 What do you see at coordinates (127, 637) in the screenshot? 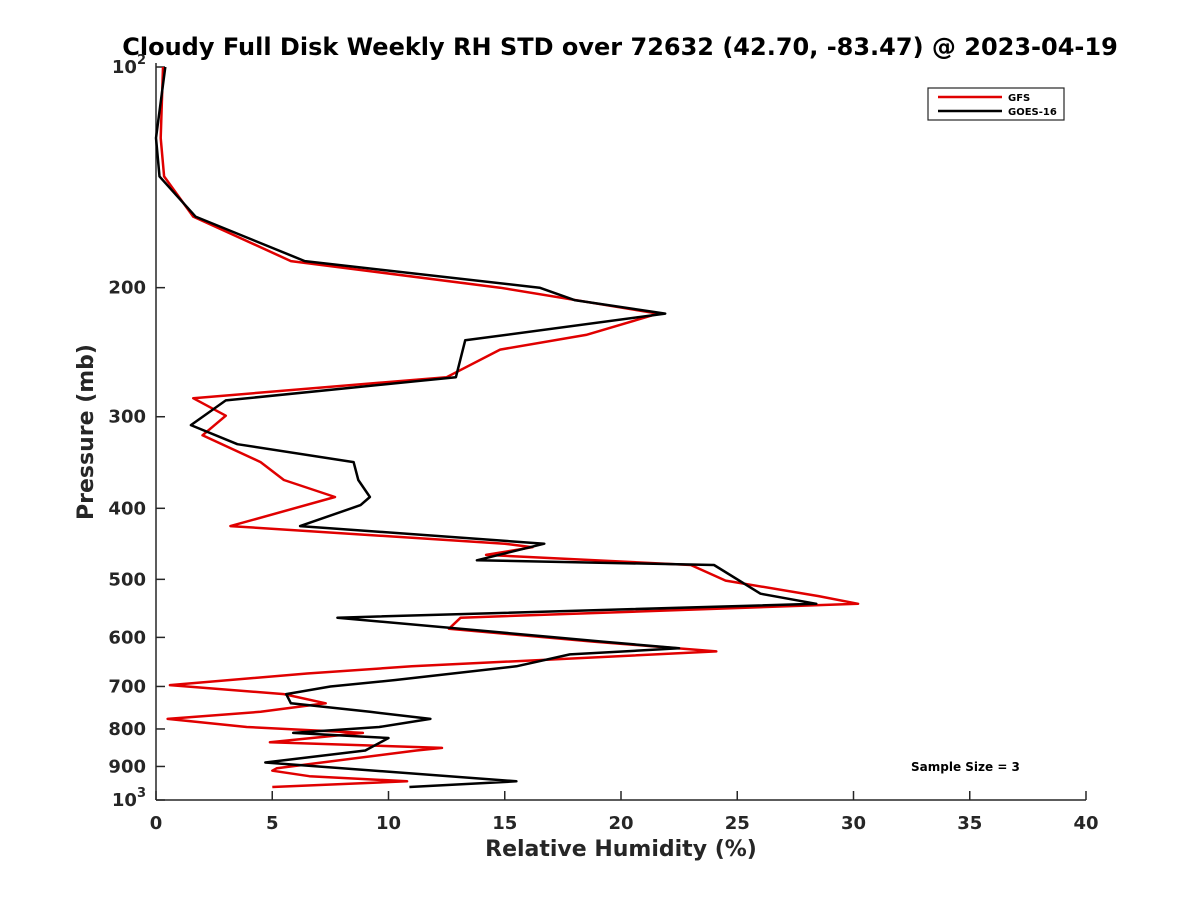
I see `y-tick-label: 600` at bounding box center [127, 637].